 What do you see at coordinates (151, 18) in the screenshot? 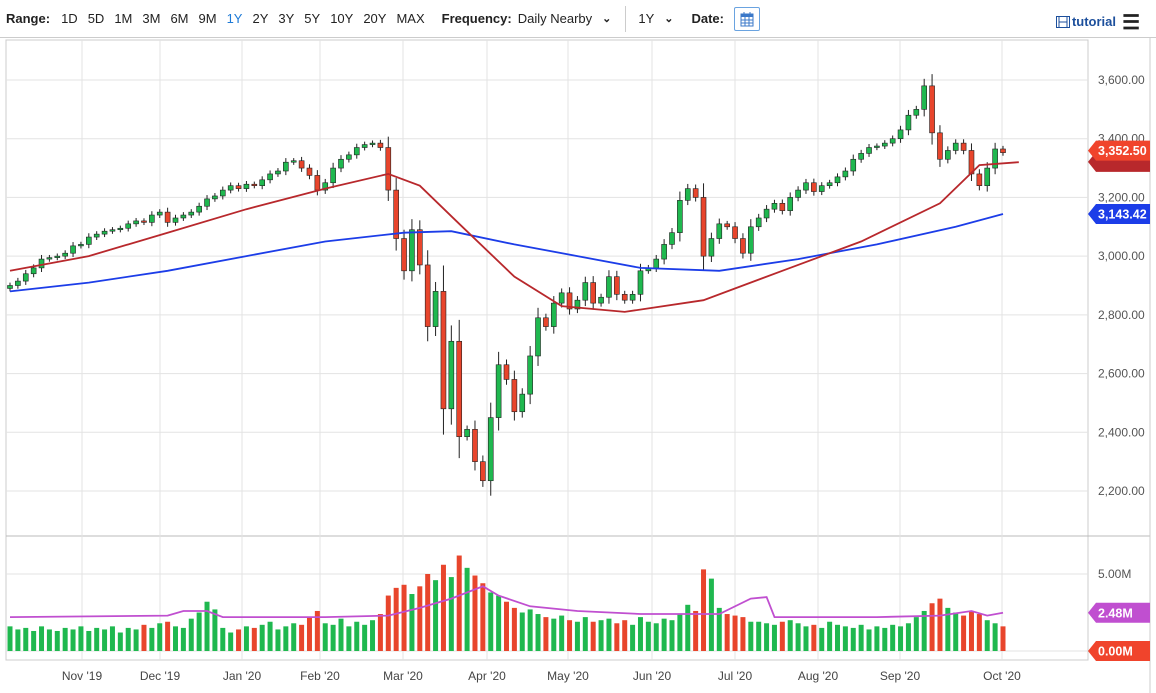
I see `range-3m: 3M` at bounding box center [151, 18].